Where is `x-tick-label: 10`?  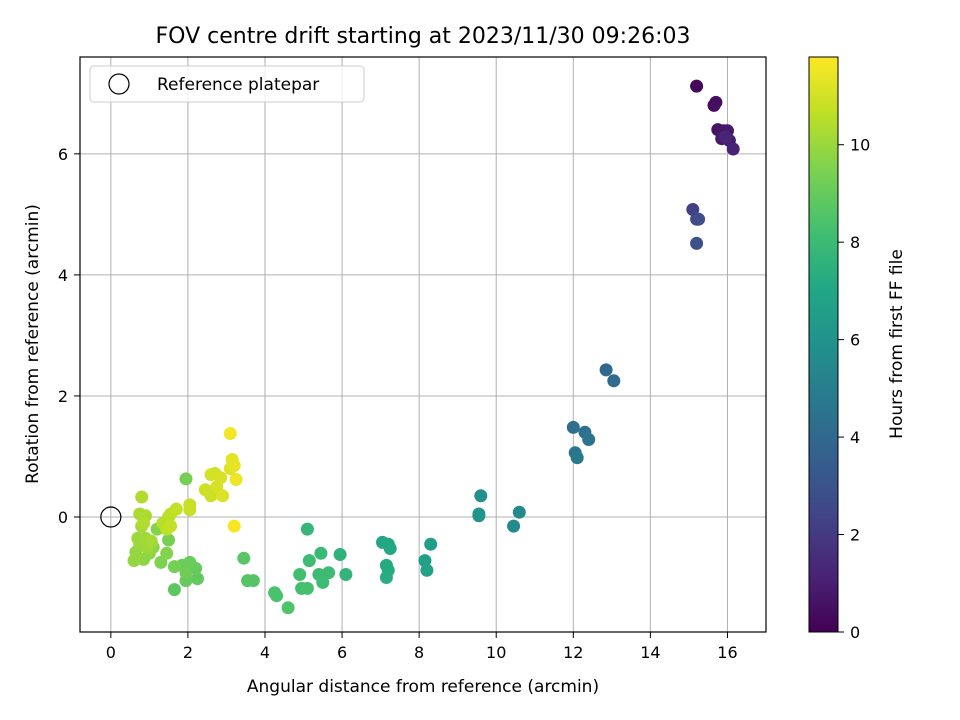 x-tick-label: 10 is located at coordinates (496, 652).